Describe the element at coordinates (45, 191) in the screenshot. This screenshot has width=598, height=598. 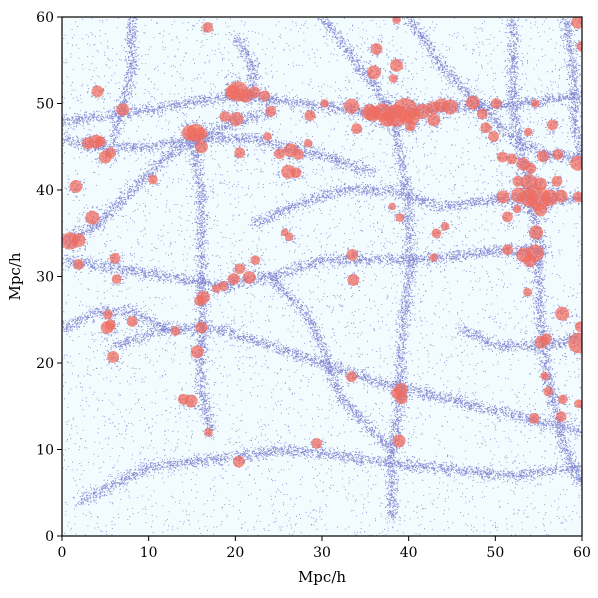
I see `y-tick-label: 40` at that location.